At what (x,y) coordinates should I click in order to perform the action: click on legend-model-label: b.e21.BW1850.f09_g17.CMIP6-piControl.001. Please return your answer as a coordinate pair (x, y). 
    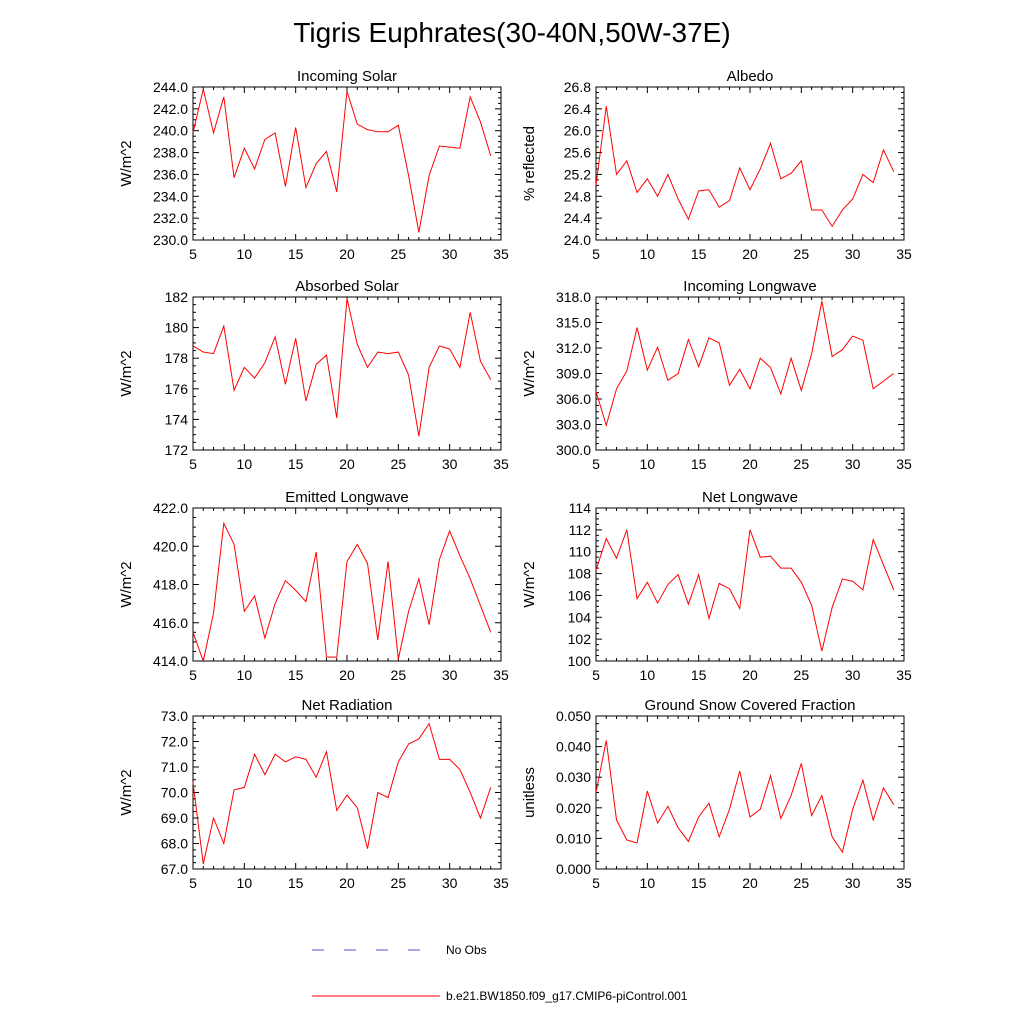
    Looking at the image, I should click on (567, 996).